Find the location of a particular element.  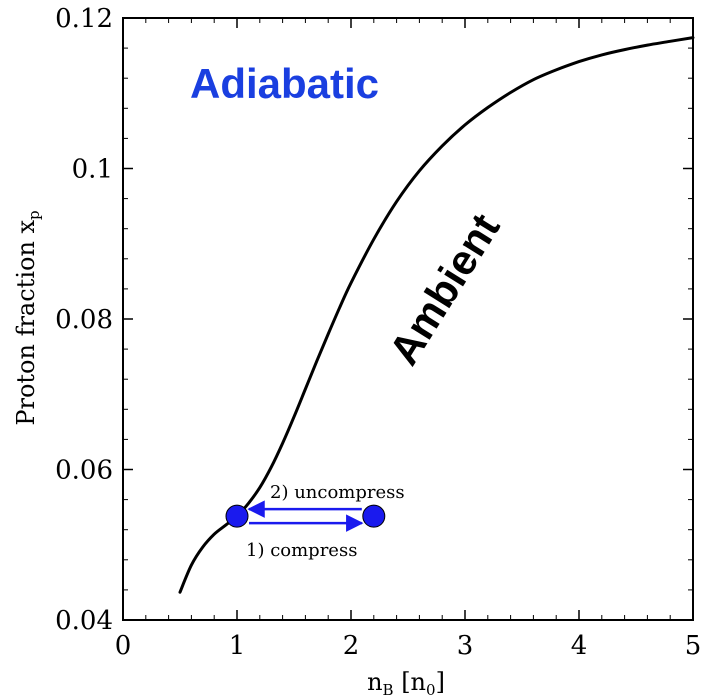

y-axis-label-sub: p is located at coordinates (34, 215).